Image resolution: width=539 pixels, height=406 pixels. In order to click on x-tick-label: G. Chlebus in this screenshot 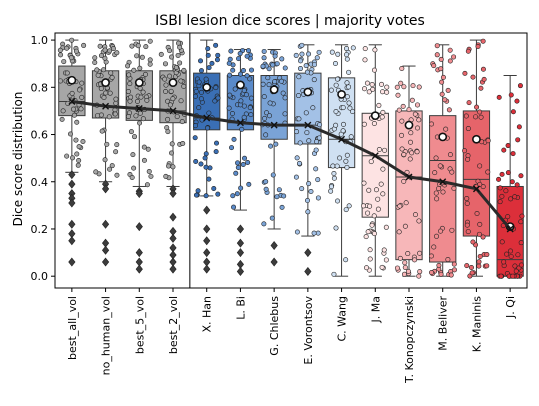, I will do `click(274, 326)`.